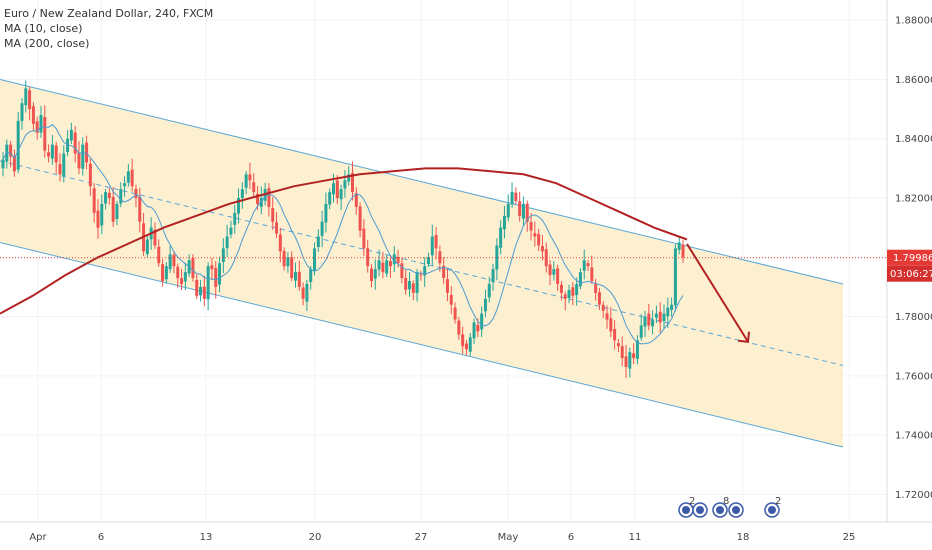 The height and width of the screenshot is (550, 932). Describe the element at coordinates (206, 537) in the screenshot. I see `time-axis-label: 13` at that location.